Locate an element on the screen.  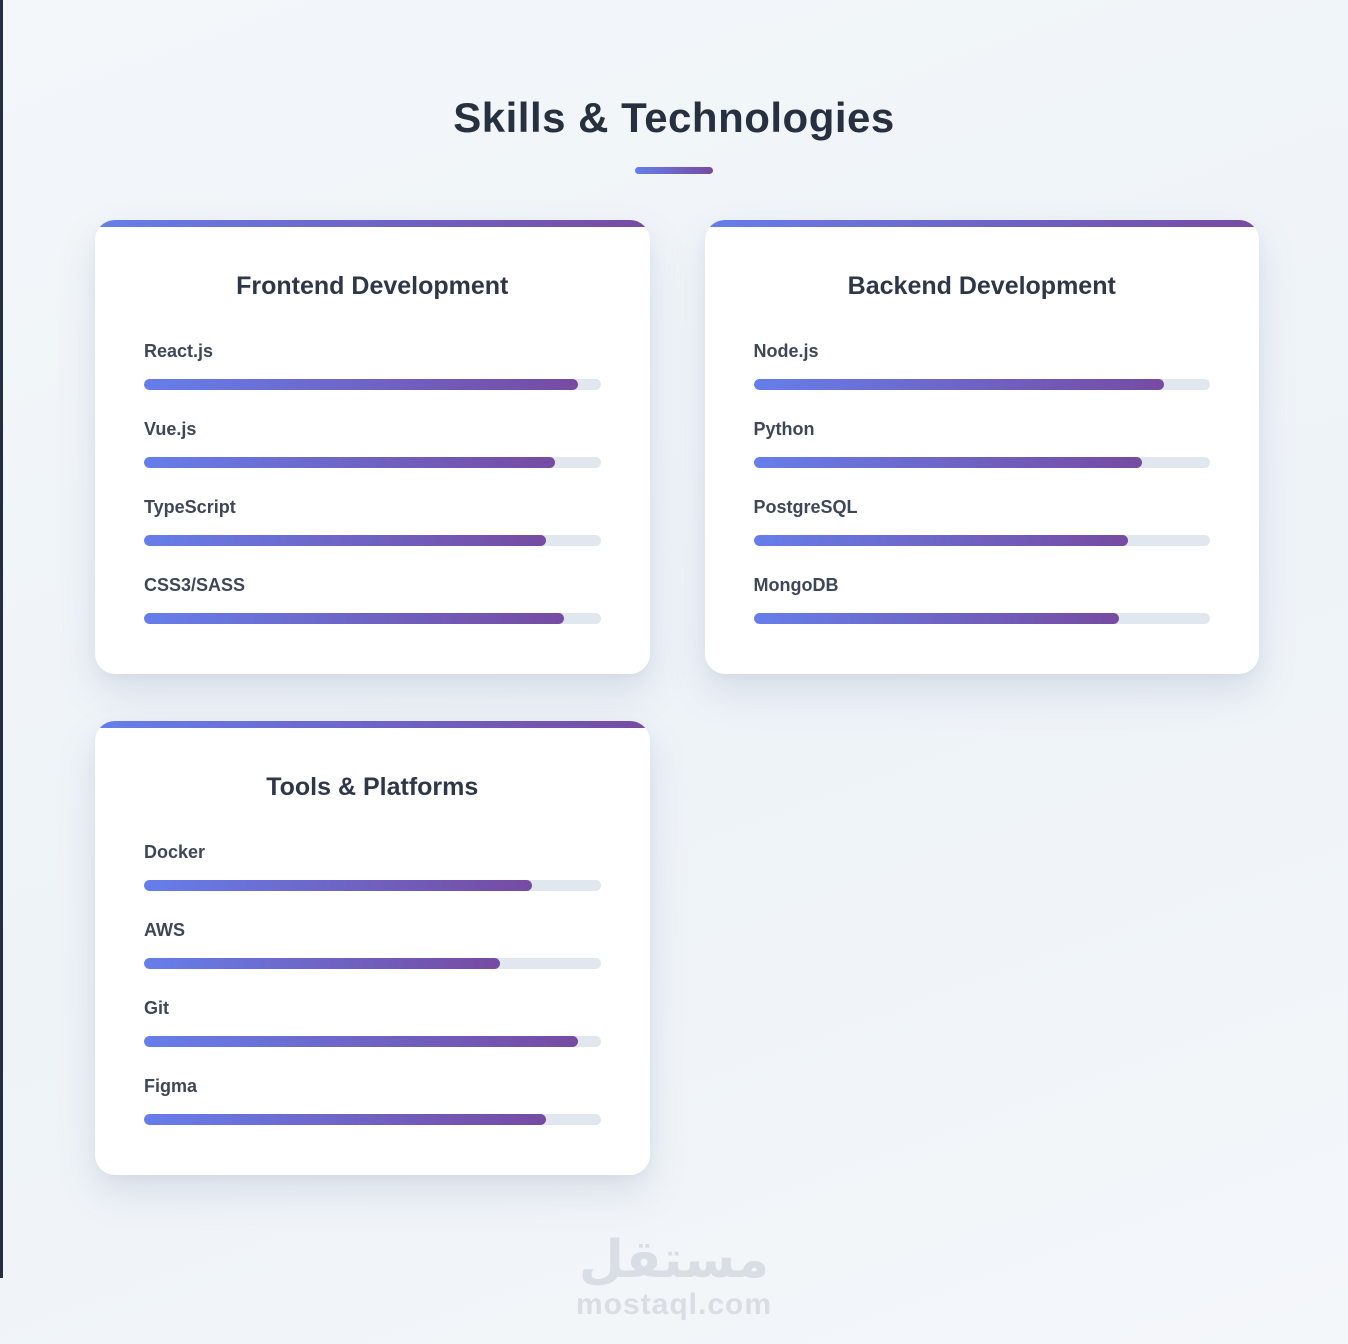
card-title: Frontend Development is located at coordinates (372, 286).